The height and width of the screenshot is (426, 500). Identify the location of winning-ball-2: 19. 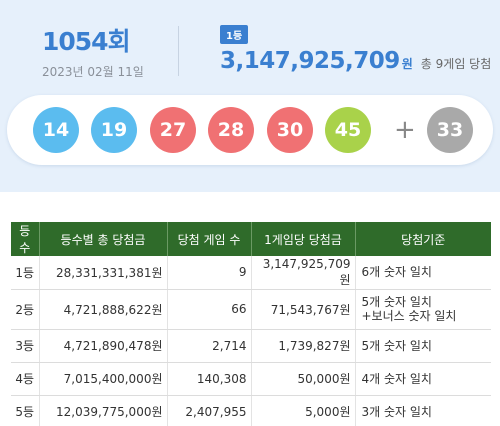
(114, 130).